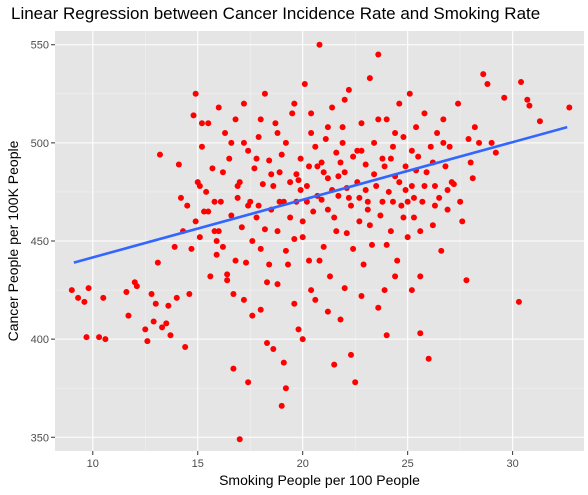  What do you see at coordinates (513, 464) in the screenshot?
I see `x-tick-label: 30` at bounding box center [513, 464].